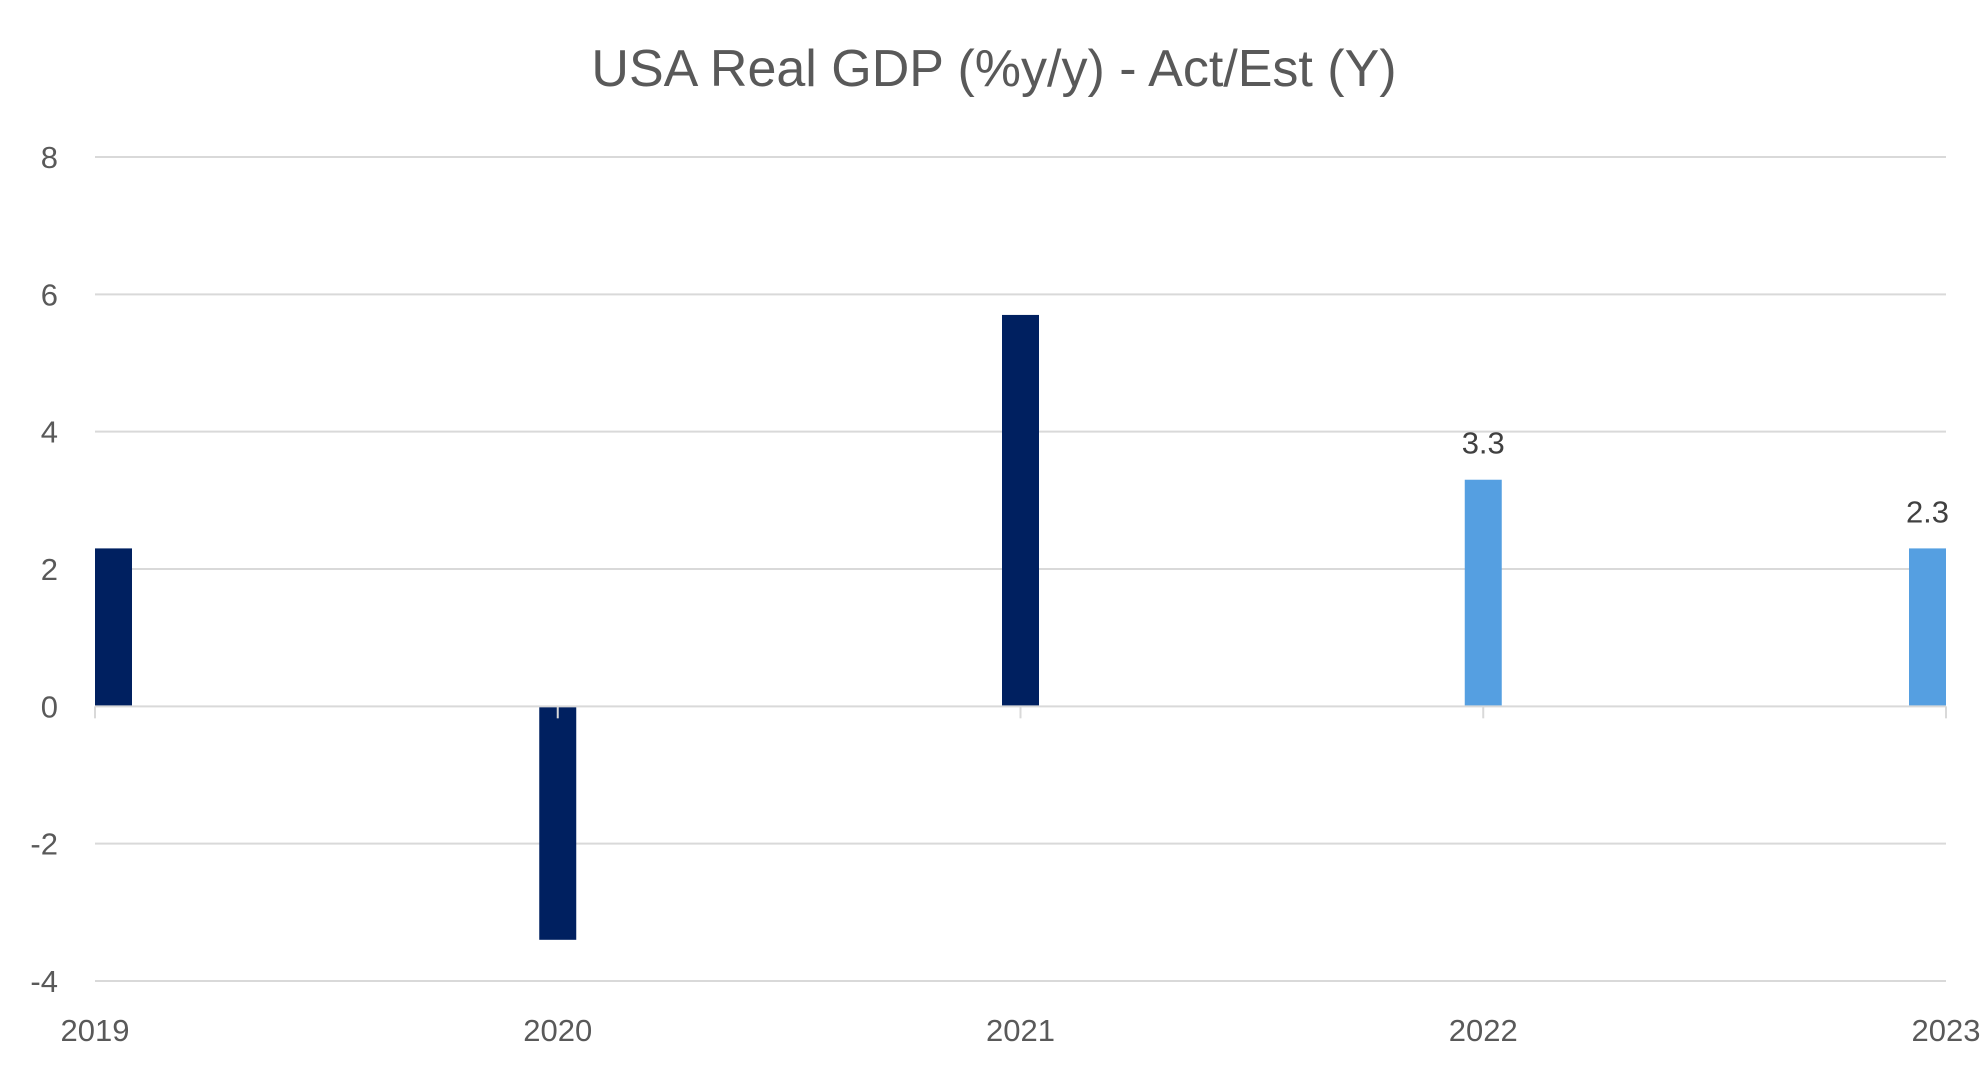 This screenshot has width=1988, height=1080. Describe the element at coordinates (1705, 478) in the screenshot. I see `data-labels: 3.3 2.3` at that location.